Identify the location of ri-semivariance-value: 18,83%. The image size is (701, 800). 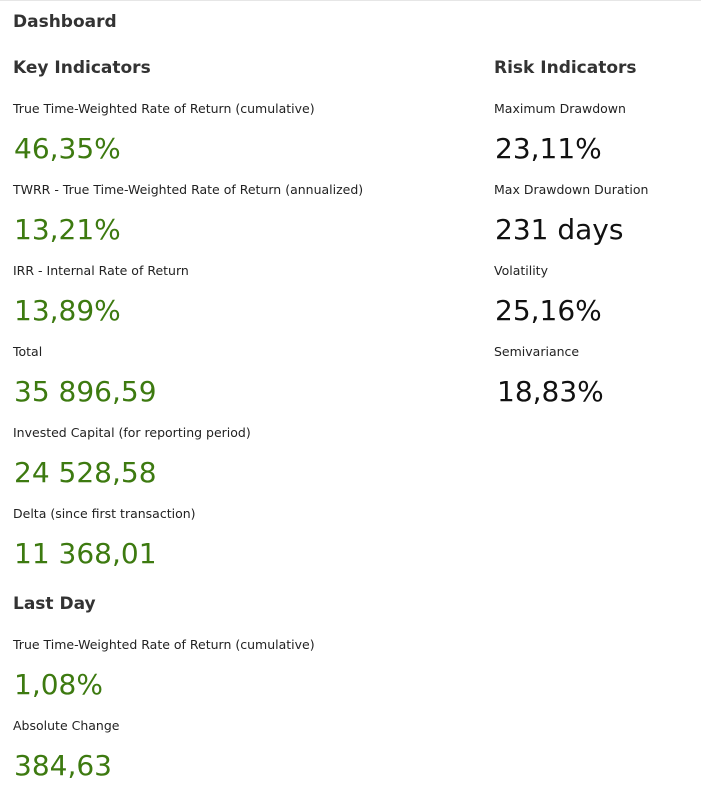
(550, 391).